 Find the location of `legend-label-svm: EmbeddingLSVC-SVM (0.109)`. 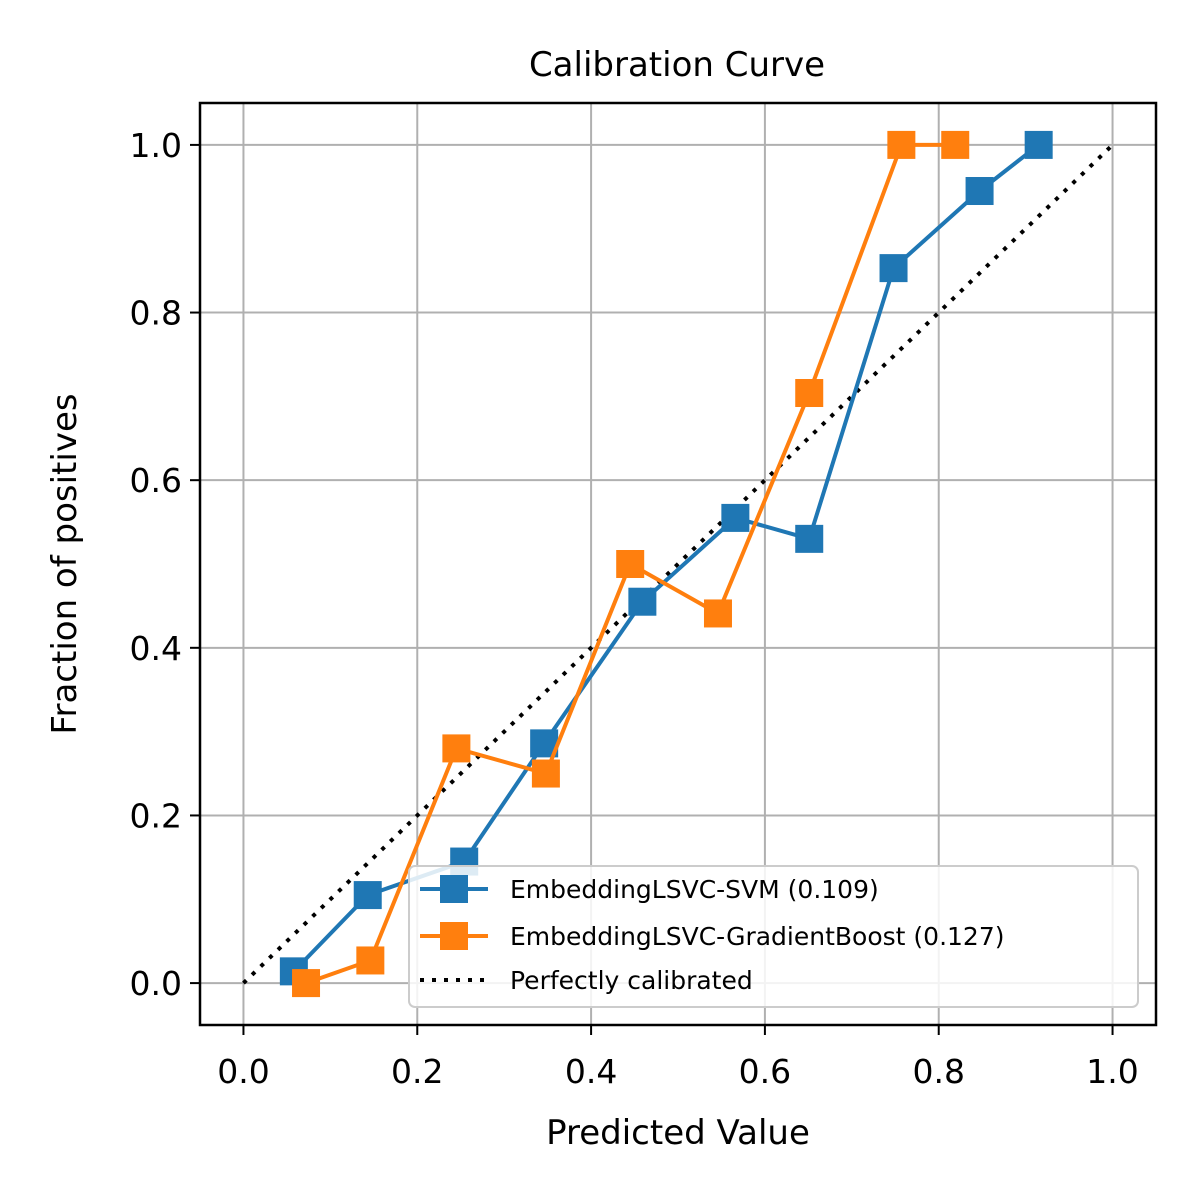

legend-label-svm: EmbeddingLSVC-SVM (0.109) is located at coordinates (694, 889).